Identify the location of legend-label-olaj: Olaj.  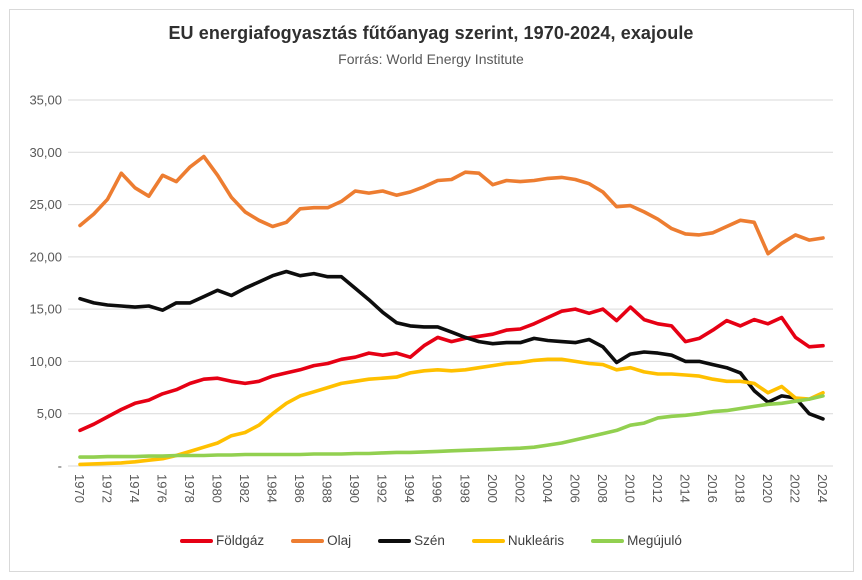
(339, 540).